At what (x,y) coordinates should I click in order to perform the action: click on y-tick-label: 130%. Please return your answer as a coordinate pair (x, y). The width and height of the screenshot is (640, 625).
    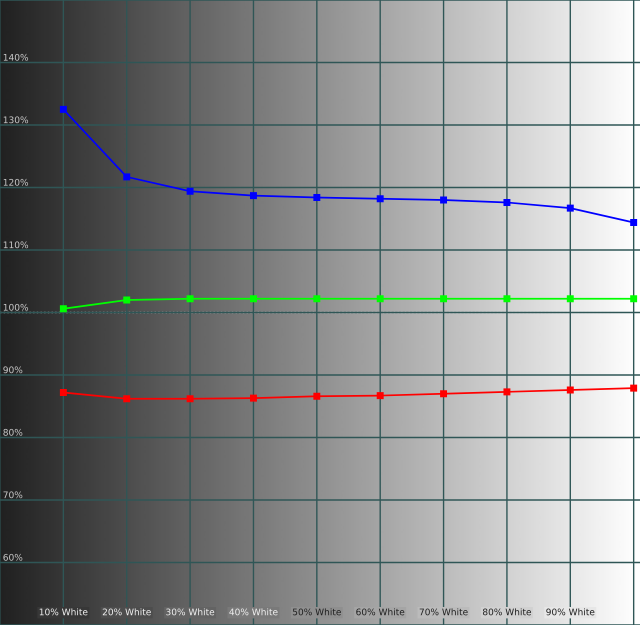
    Looking at the image, I should click on (16, 120).